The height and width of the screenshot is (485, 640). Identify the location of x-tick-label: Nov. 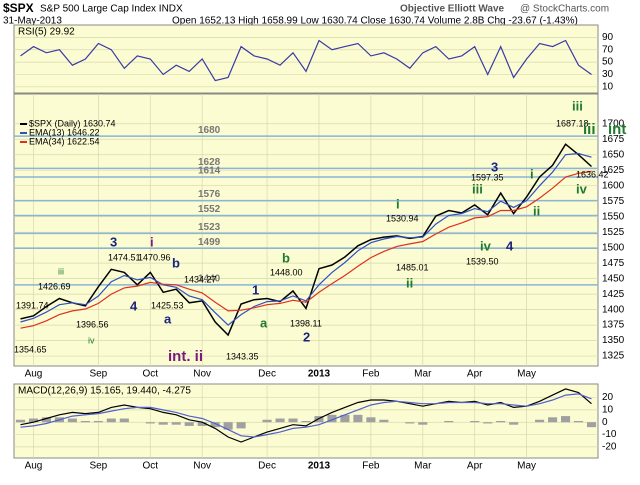
(202, 374).